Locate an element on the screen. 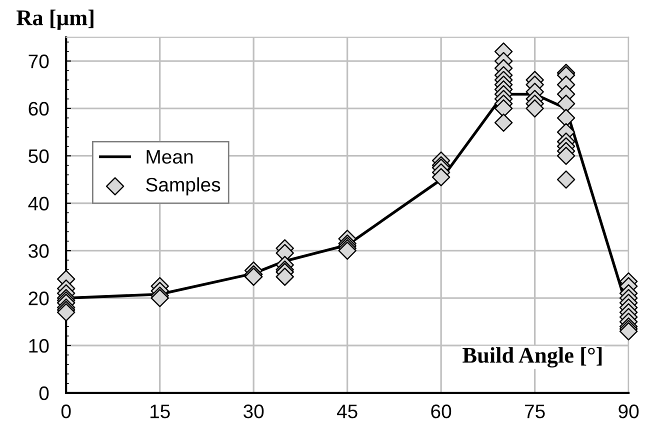 The width and height of the screenshot is (648, 439). y-tick-label: 40 is located at coordinates (38, 203).